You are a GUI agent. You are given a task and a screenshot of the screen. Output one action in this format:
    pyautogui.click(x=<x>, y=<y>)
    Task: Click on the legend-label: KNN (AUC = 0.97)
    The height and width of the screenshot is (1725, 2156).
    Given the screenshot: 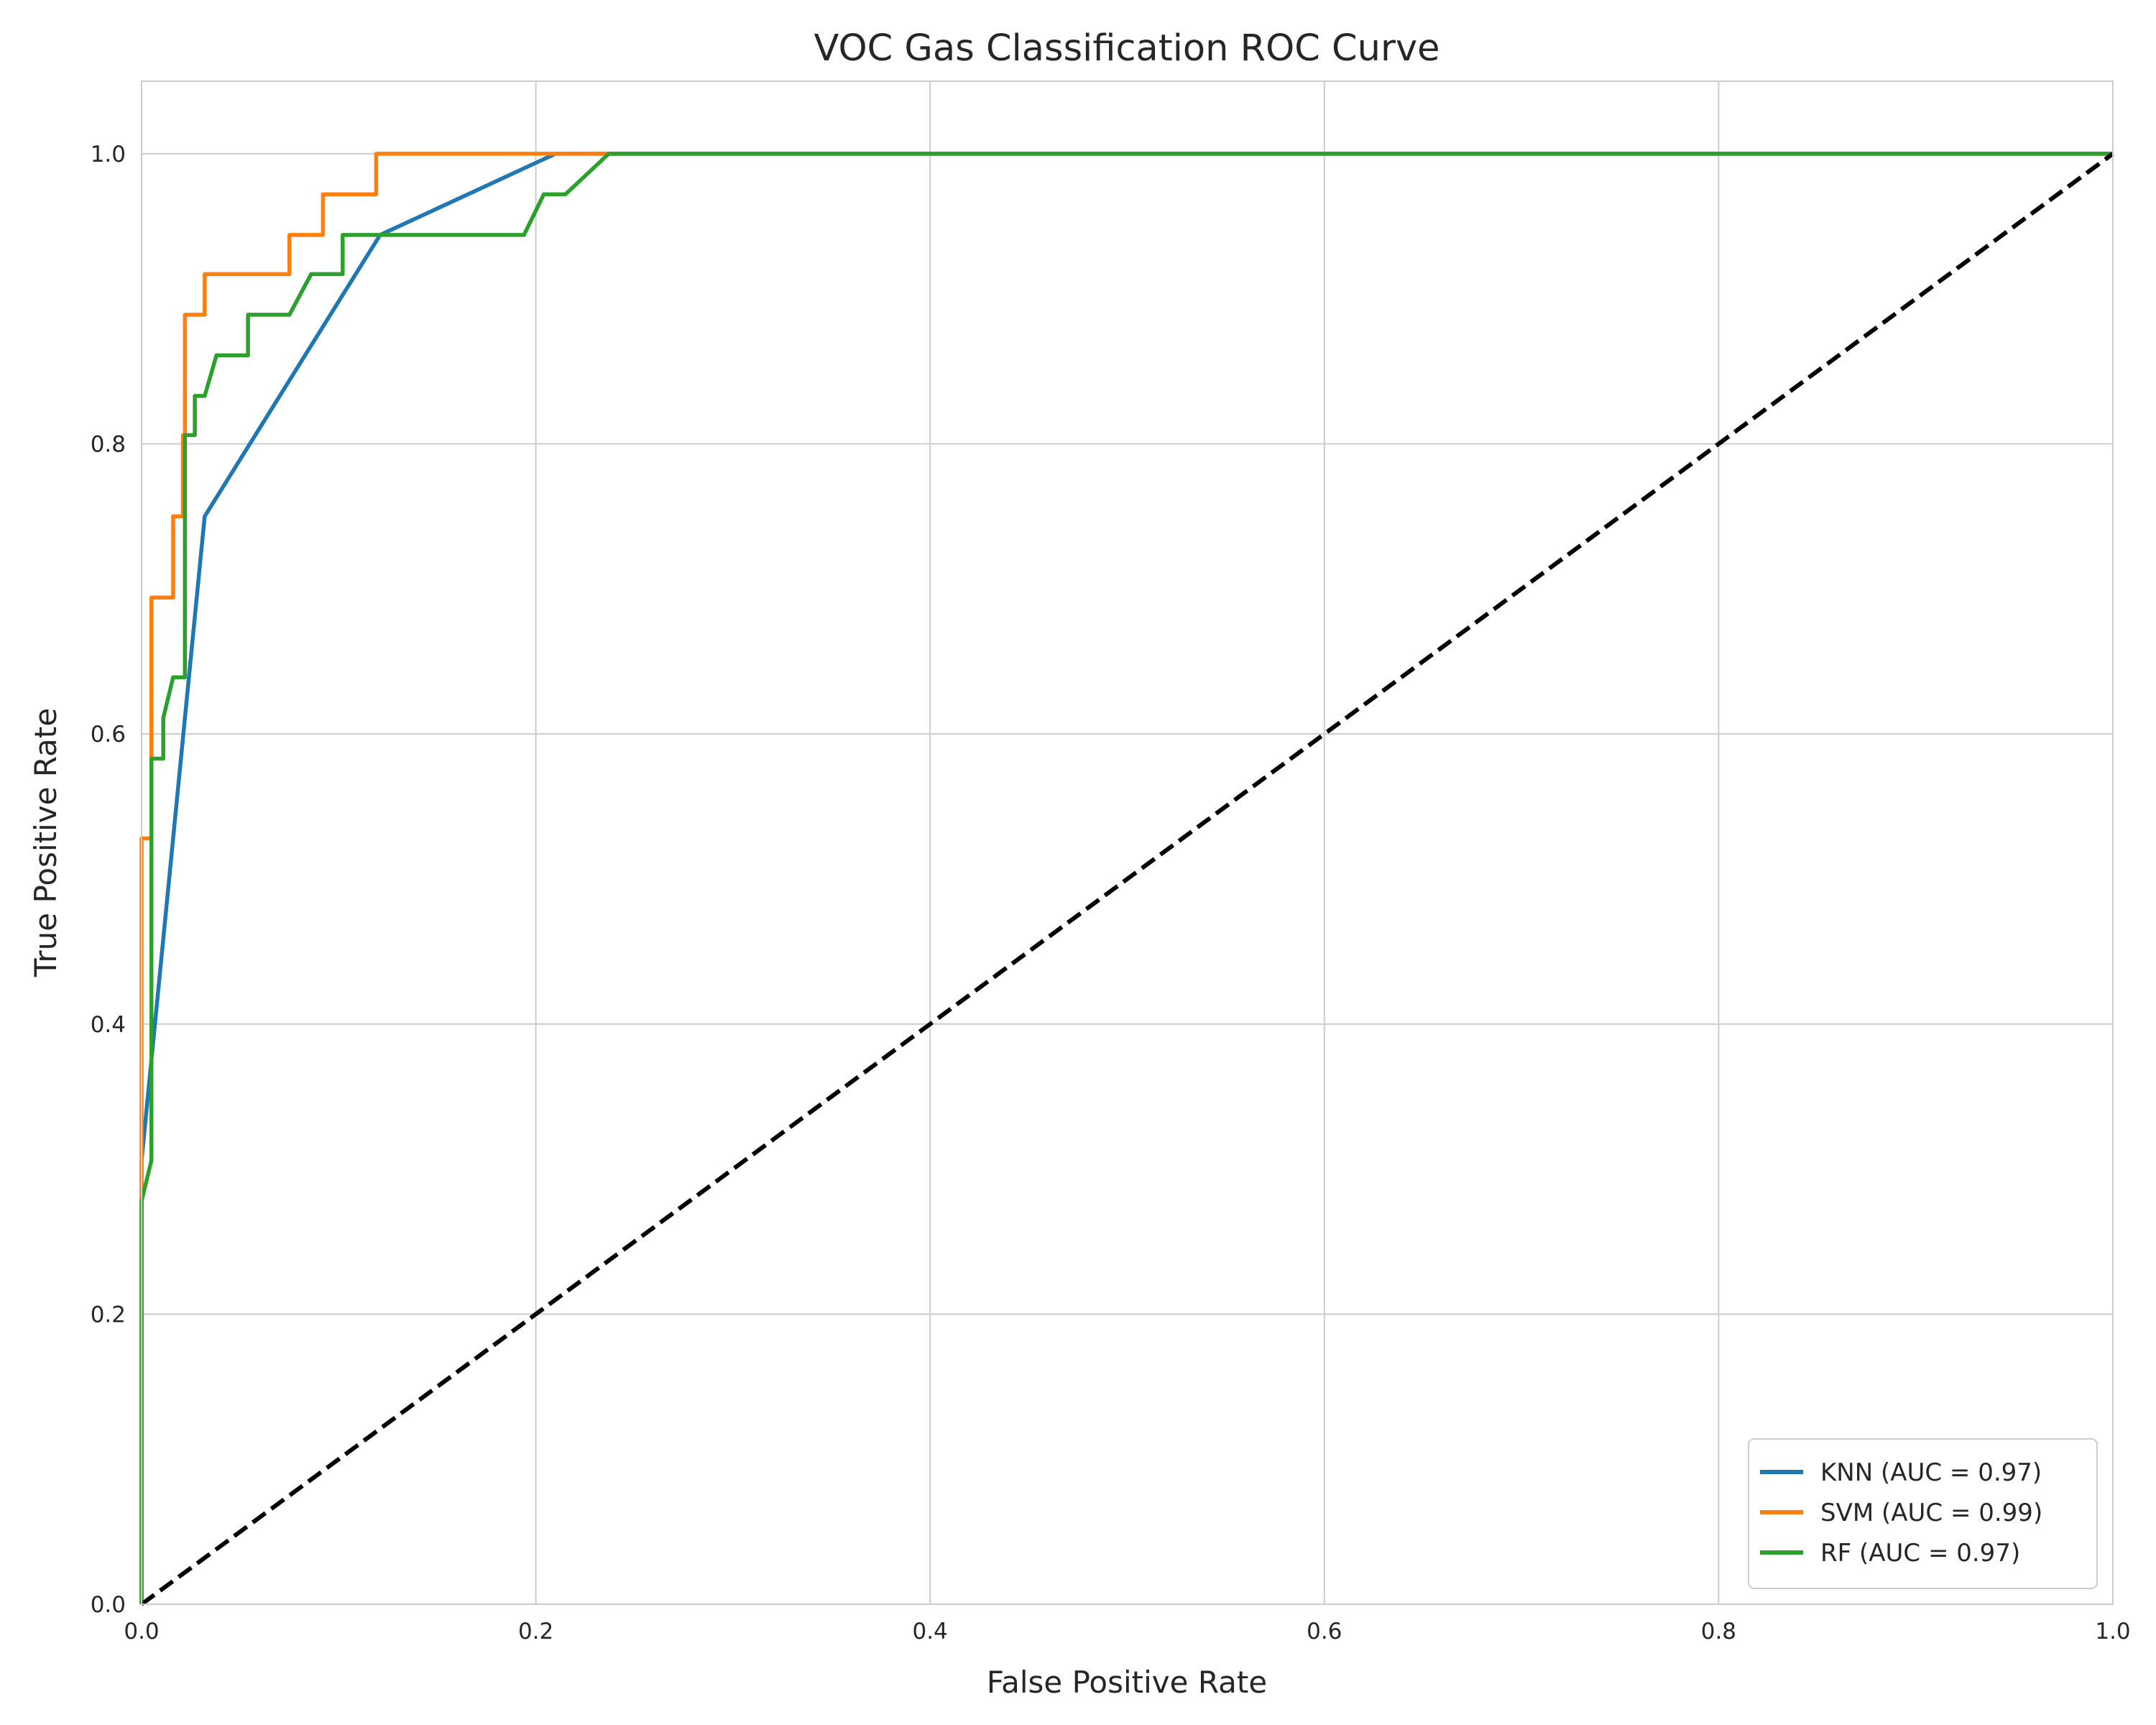 What is the action you would take?
    pyautogui.click(x=1931, y=1472)
    